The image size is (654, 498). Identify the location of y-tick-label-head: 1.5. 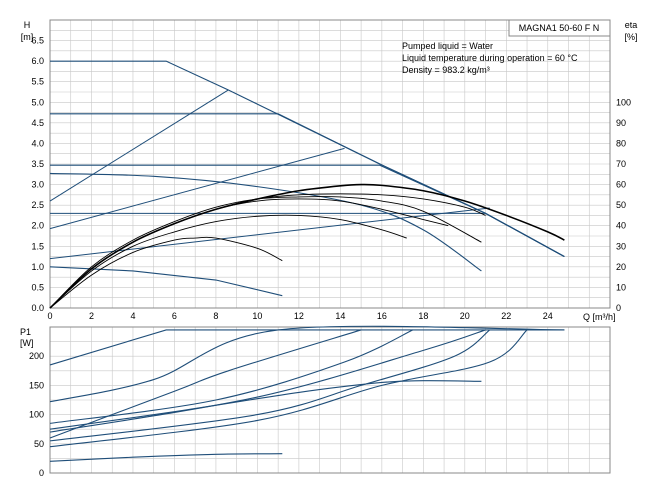
(37, 246).